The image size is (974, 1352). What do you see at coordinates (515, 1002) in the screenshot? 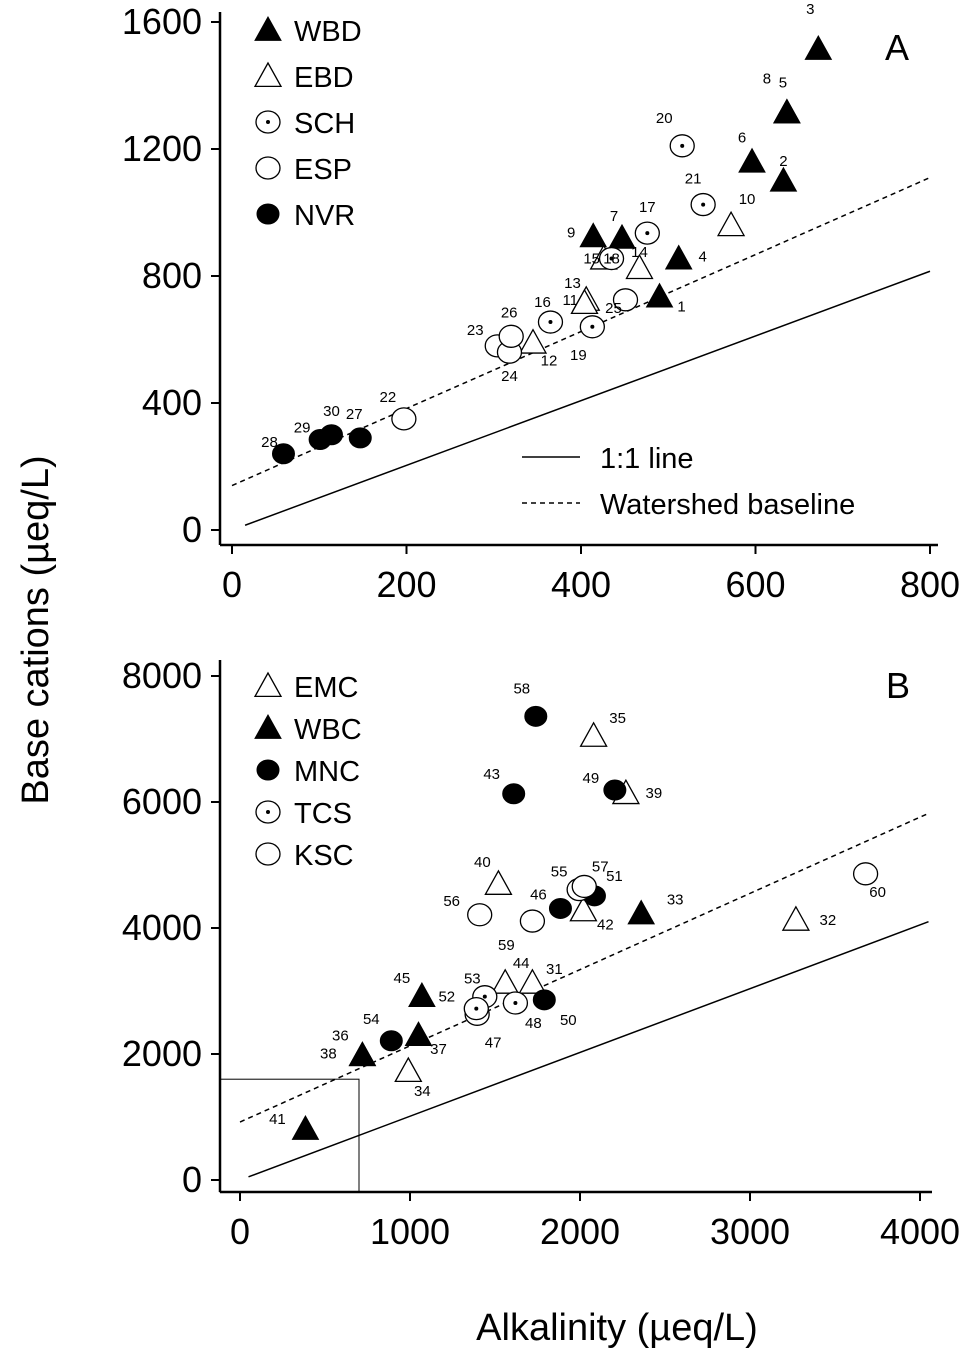
I see `point-tcs-48-dot` at bounding box center [515, 1002].